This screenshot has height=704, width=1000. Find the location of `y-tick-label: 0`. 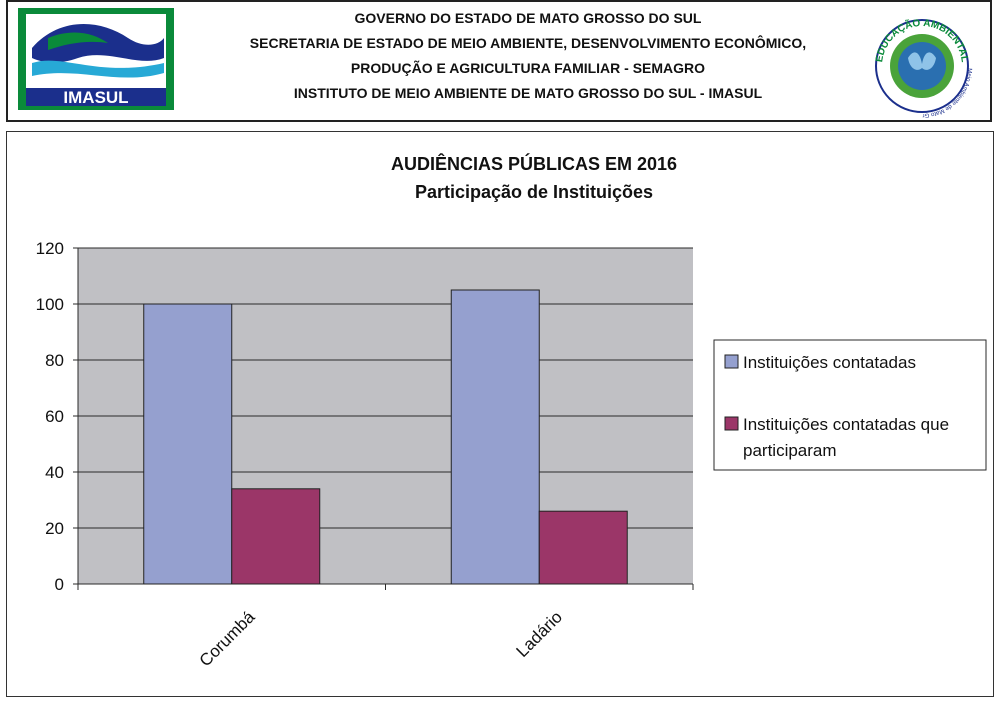

y-tick-label: 0 is located at coordinates (59, 584).